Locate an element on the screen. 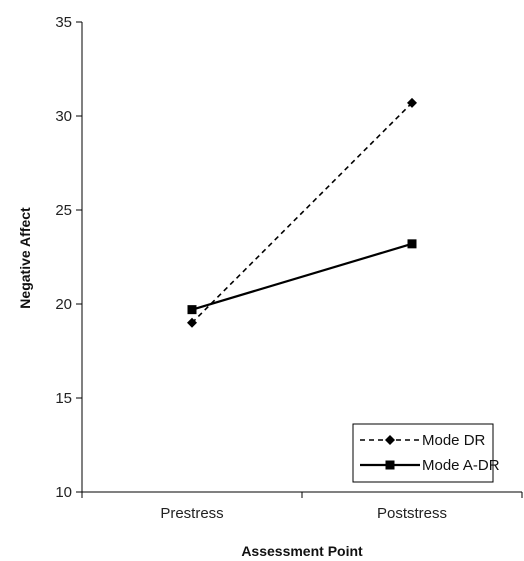  legend-label: Mode DR is located at coordinates (454, 440).